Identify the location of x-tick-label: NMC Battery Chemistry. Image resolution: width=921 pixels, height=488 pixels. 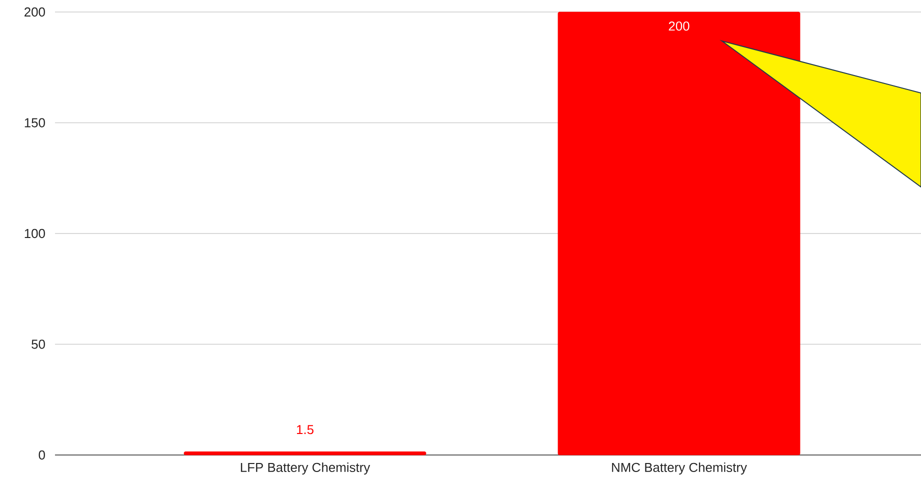
(679, 468).